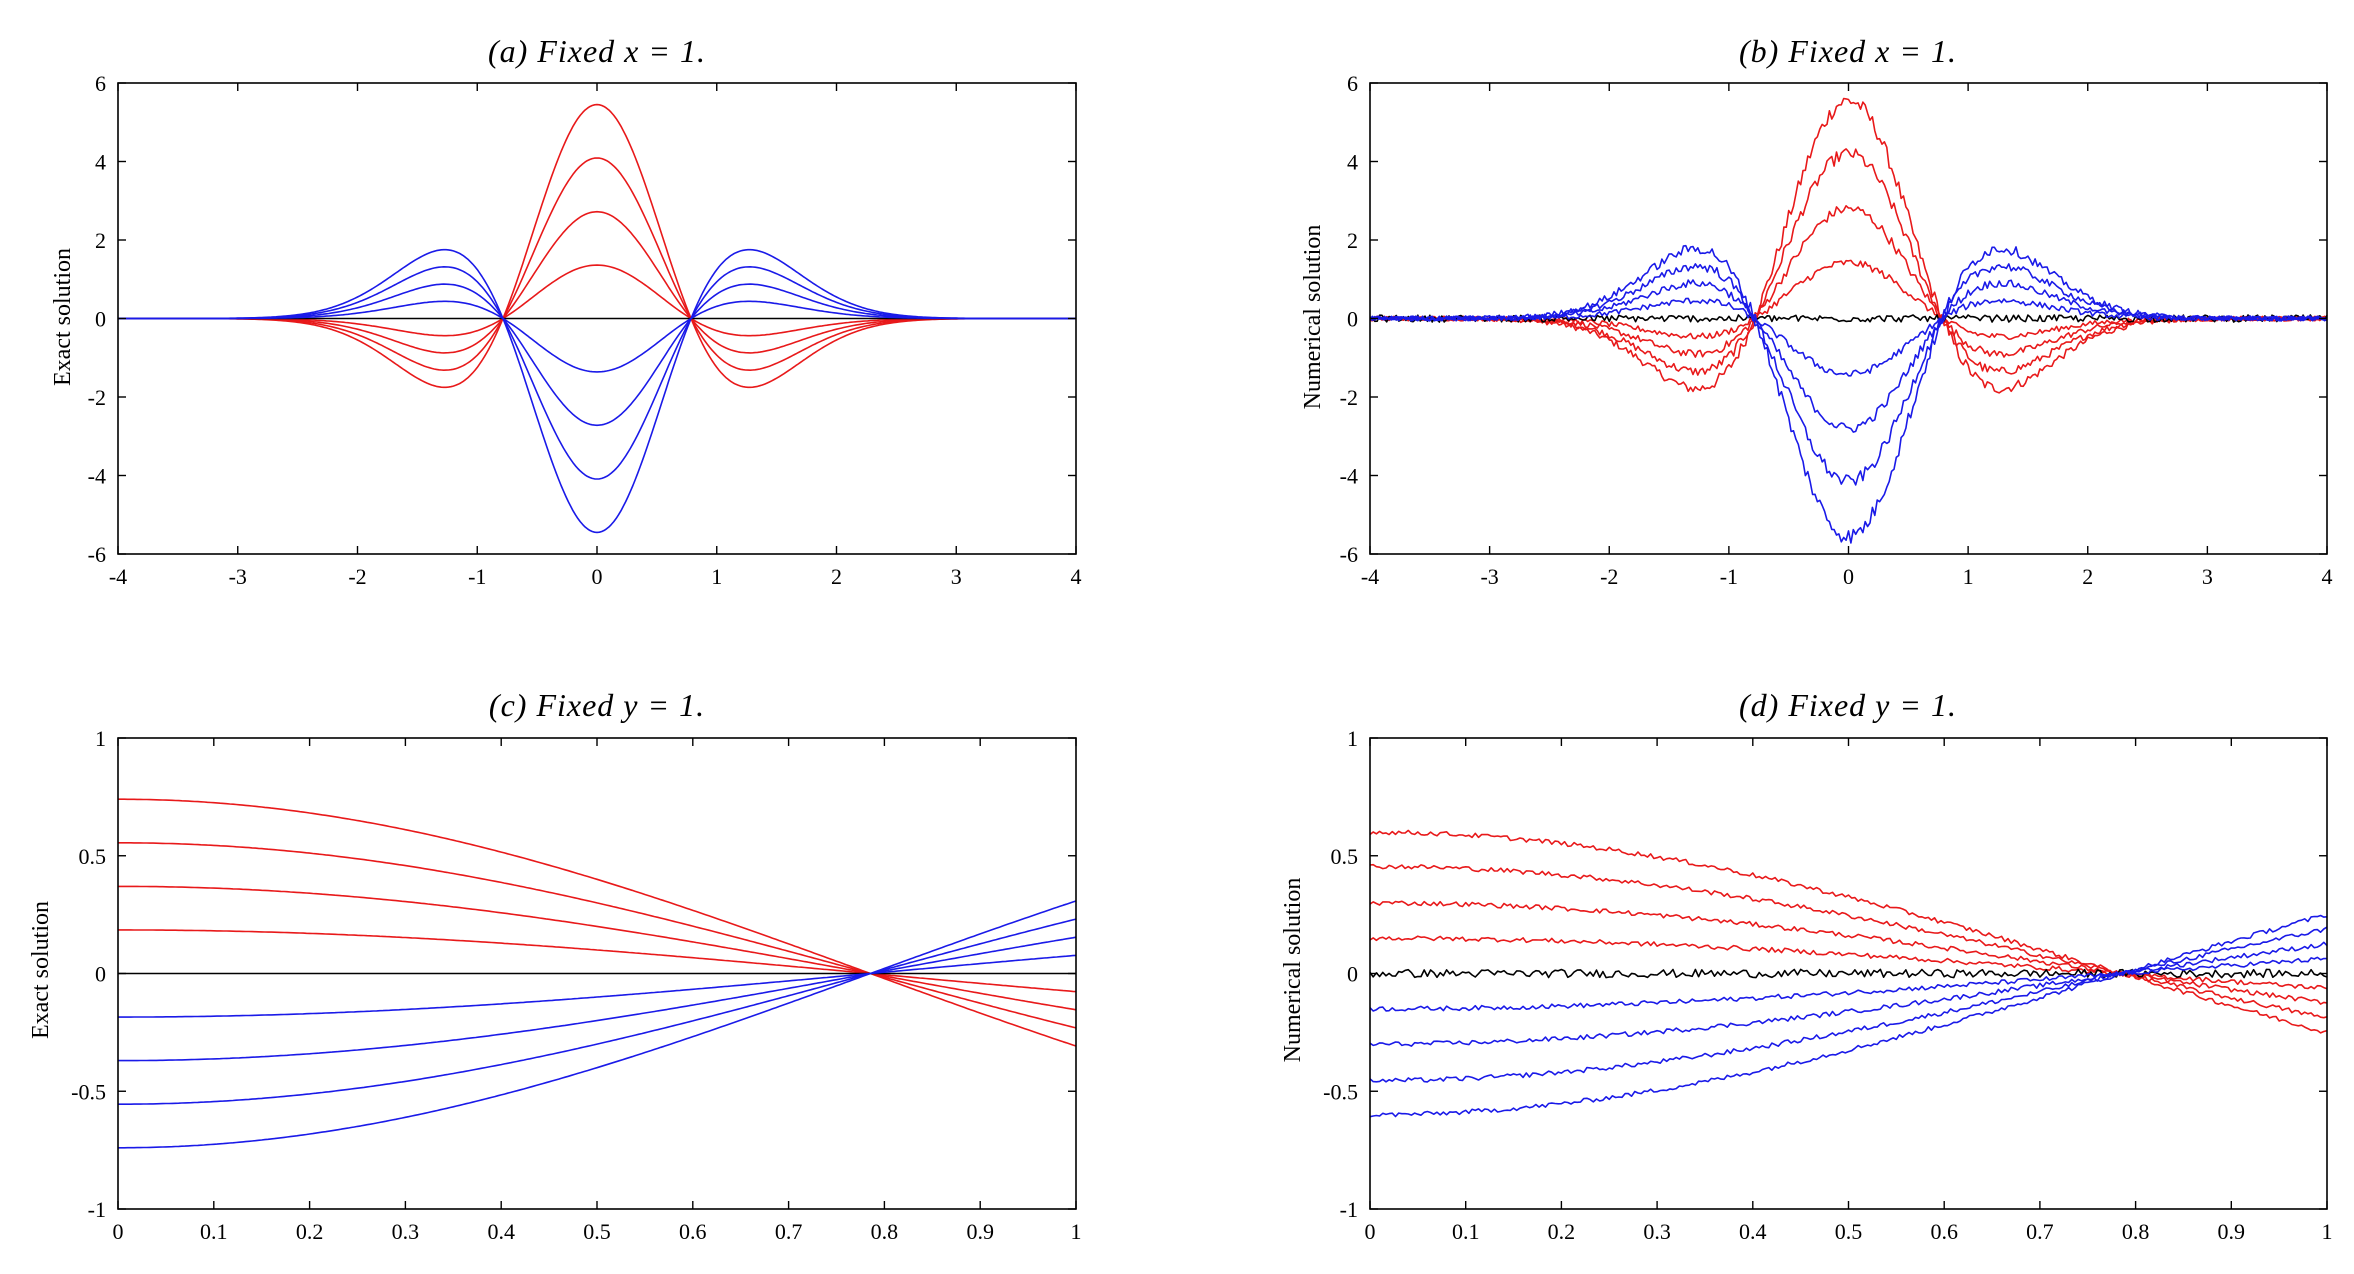  I want to click on panel-d-ytick-label: -1, so click(1349, 1209).